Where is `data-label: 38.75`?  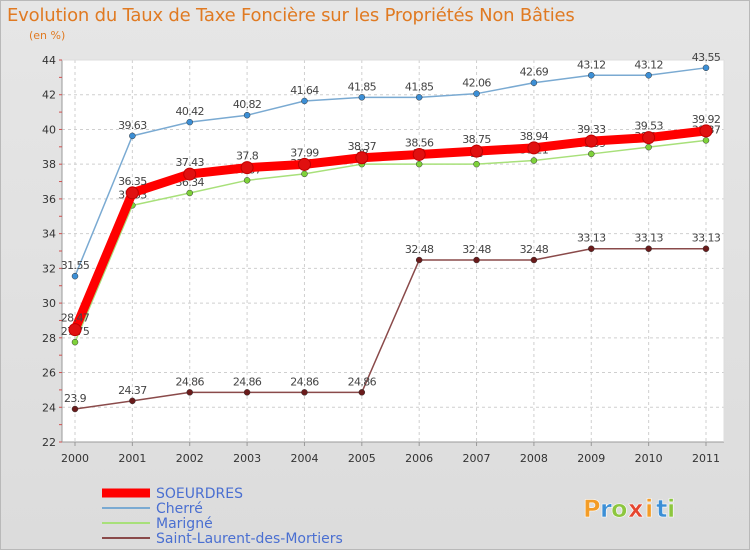
data-label: 38.75 is located at coordinates (476, 139).